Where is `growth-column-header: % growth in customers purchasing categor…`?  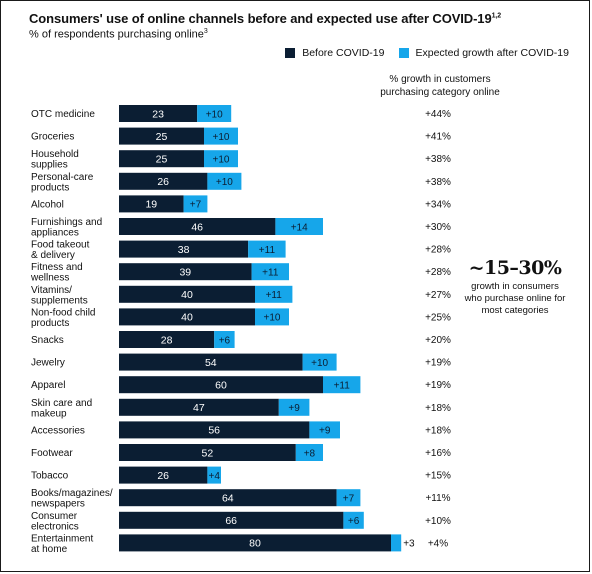 growth-column-header: % growth in customers purchasing categor… is located at coordinates (440, 86).